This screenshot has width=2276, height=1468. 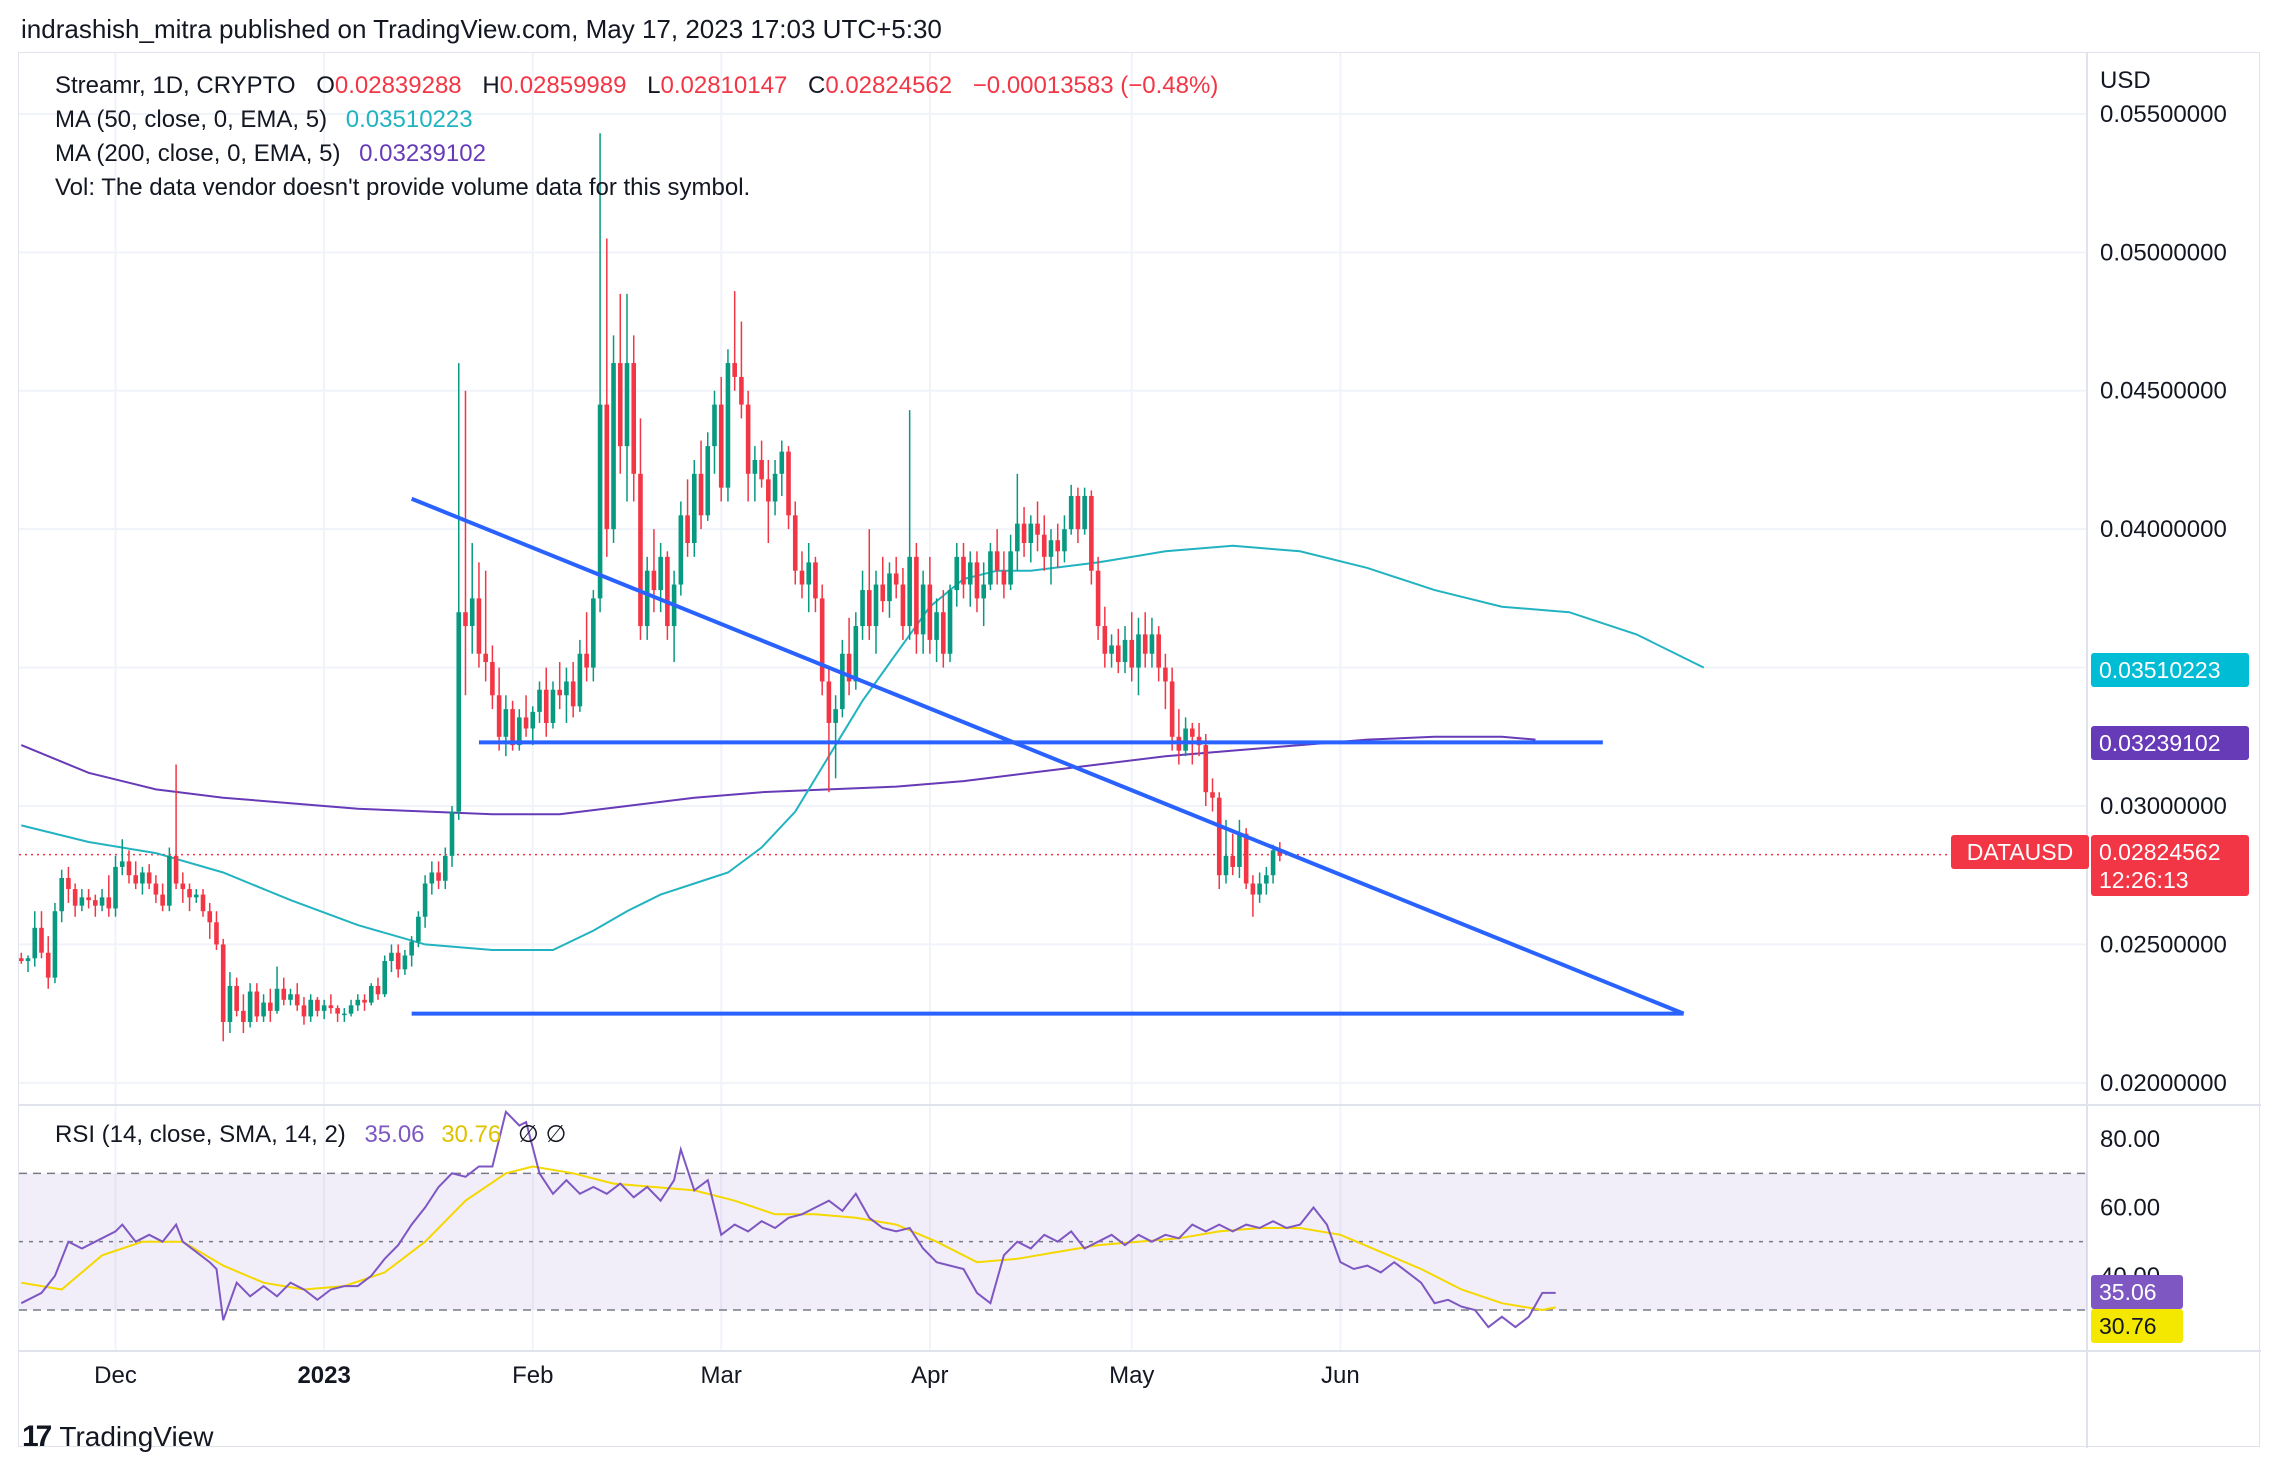 What do you see at coordinates (394, 1134) in the screenshot?
I see `rsi-legend-value: 35.06` at bounding box center [394, 1134].